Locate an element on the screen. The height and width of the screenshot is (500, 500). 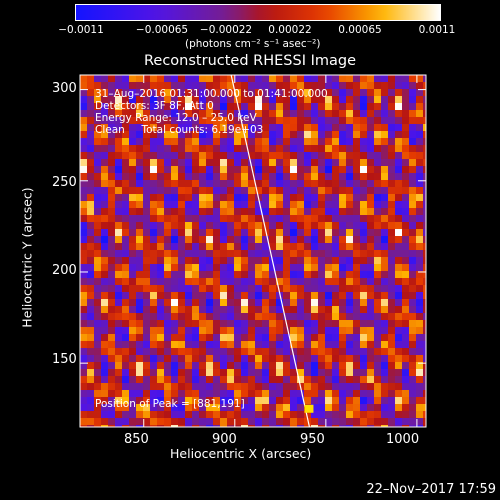
solar-limb-line is located at coordinates (270, 251).